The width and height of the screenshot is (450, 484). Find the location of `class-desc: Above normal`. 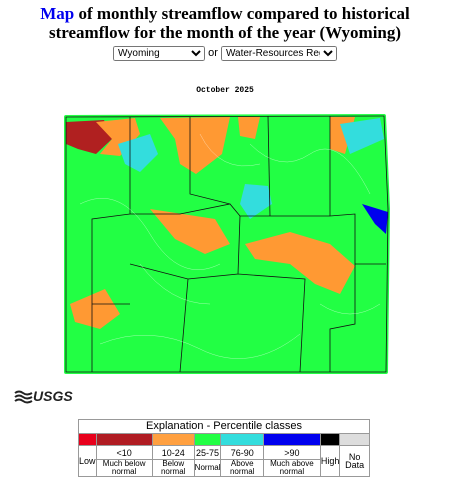

class-desc: Above normal is located at coordinates (242, 468).